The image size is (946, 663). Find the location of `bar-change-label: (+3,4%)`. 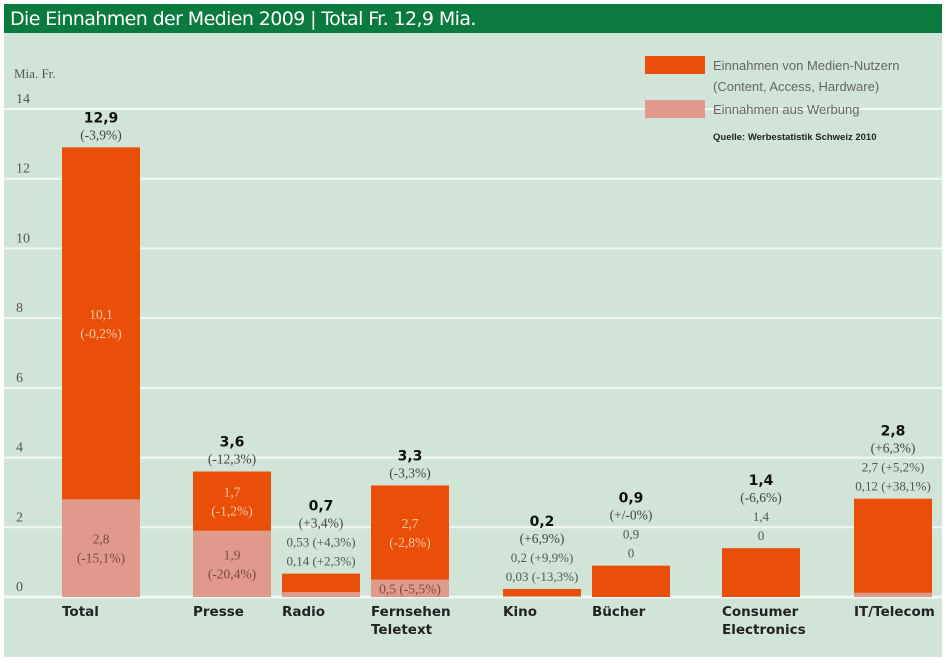

bar-change-label: (+3,4%) is located at coordinates (321, 523).